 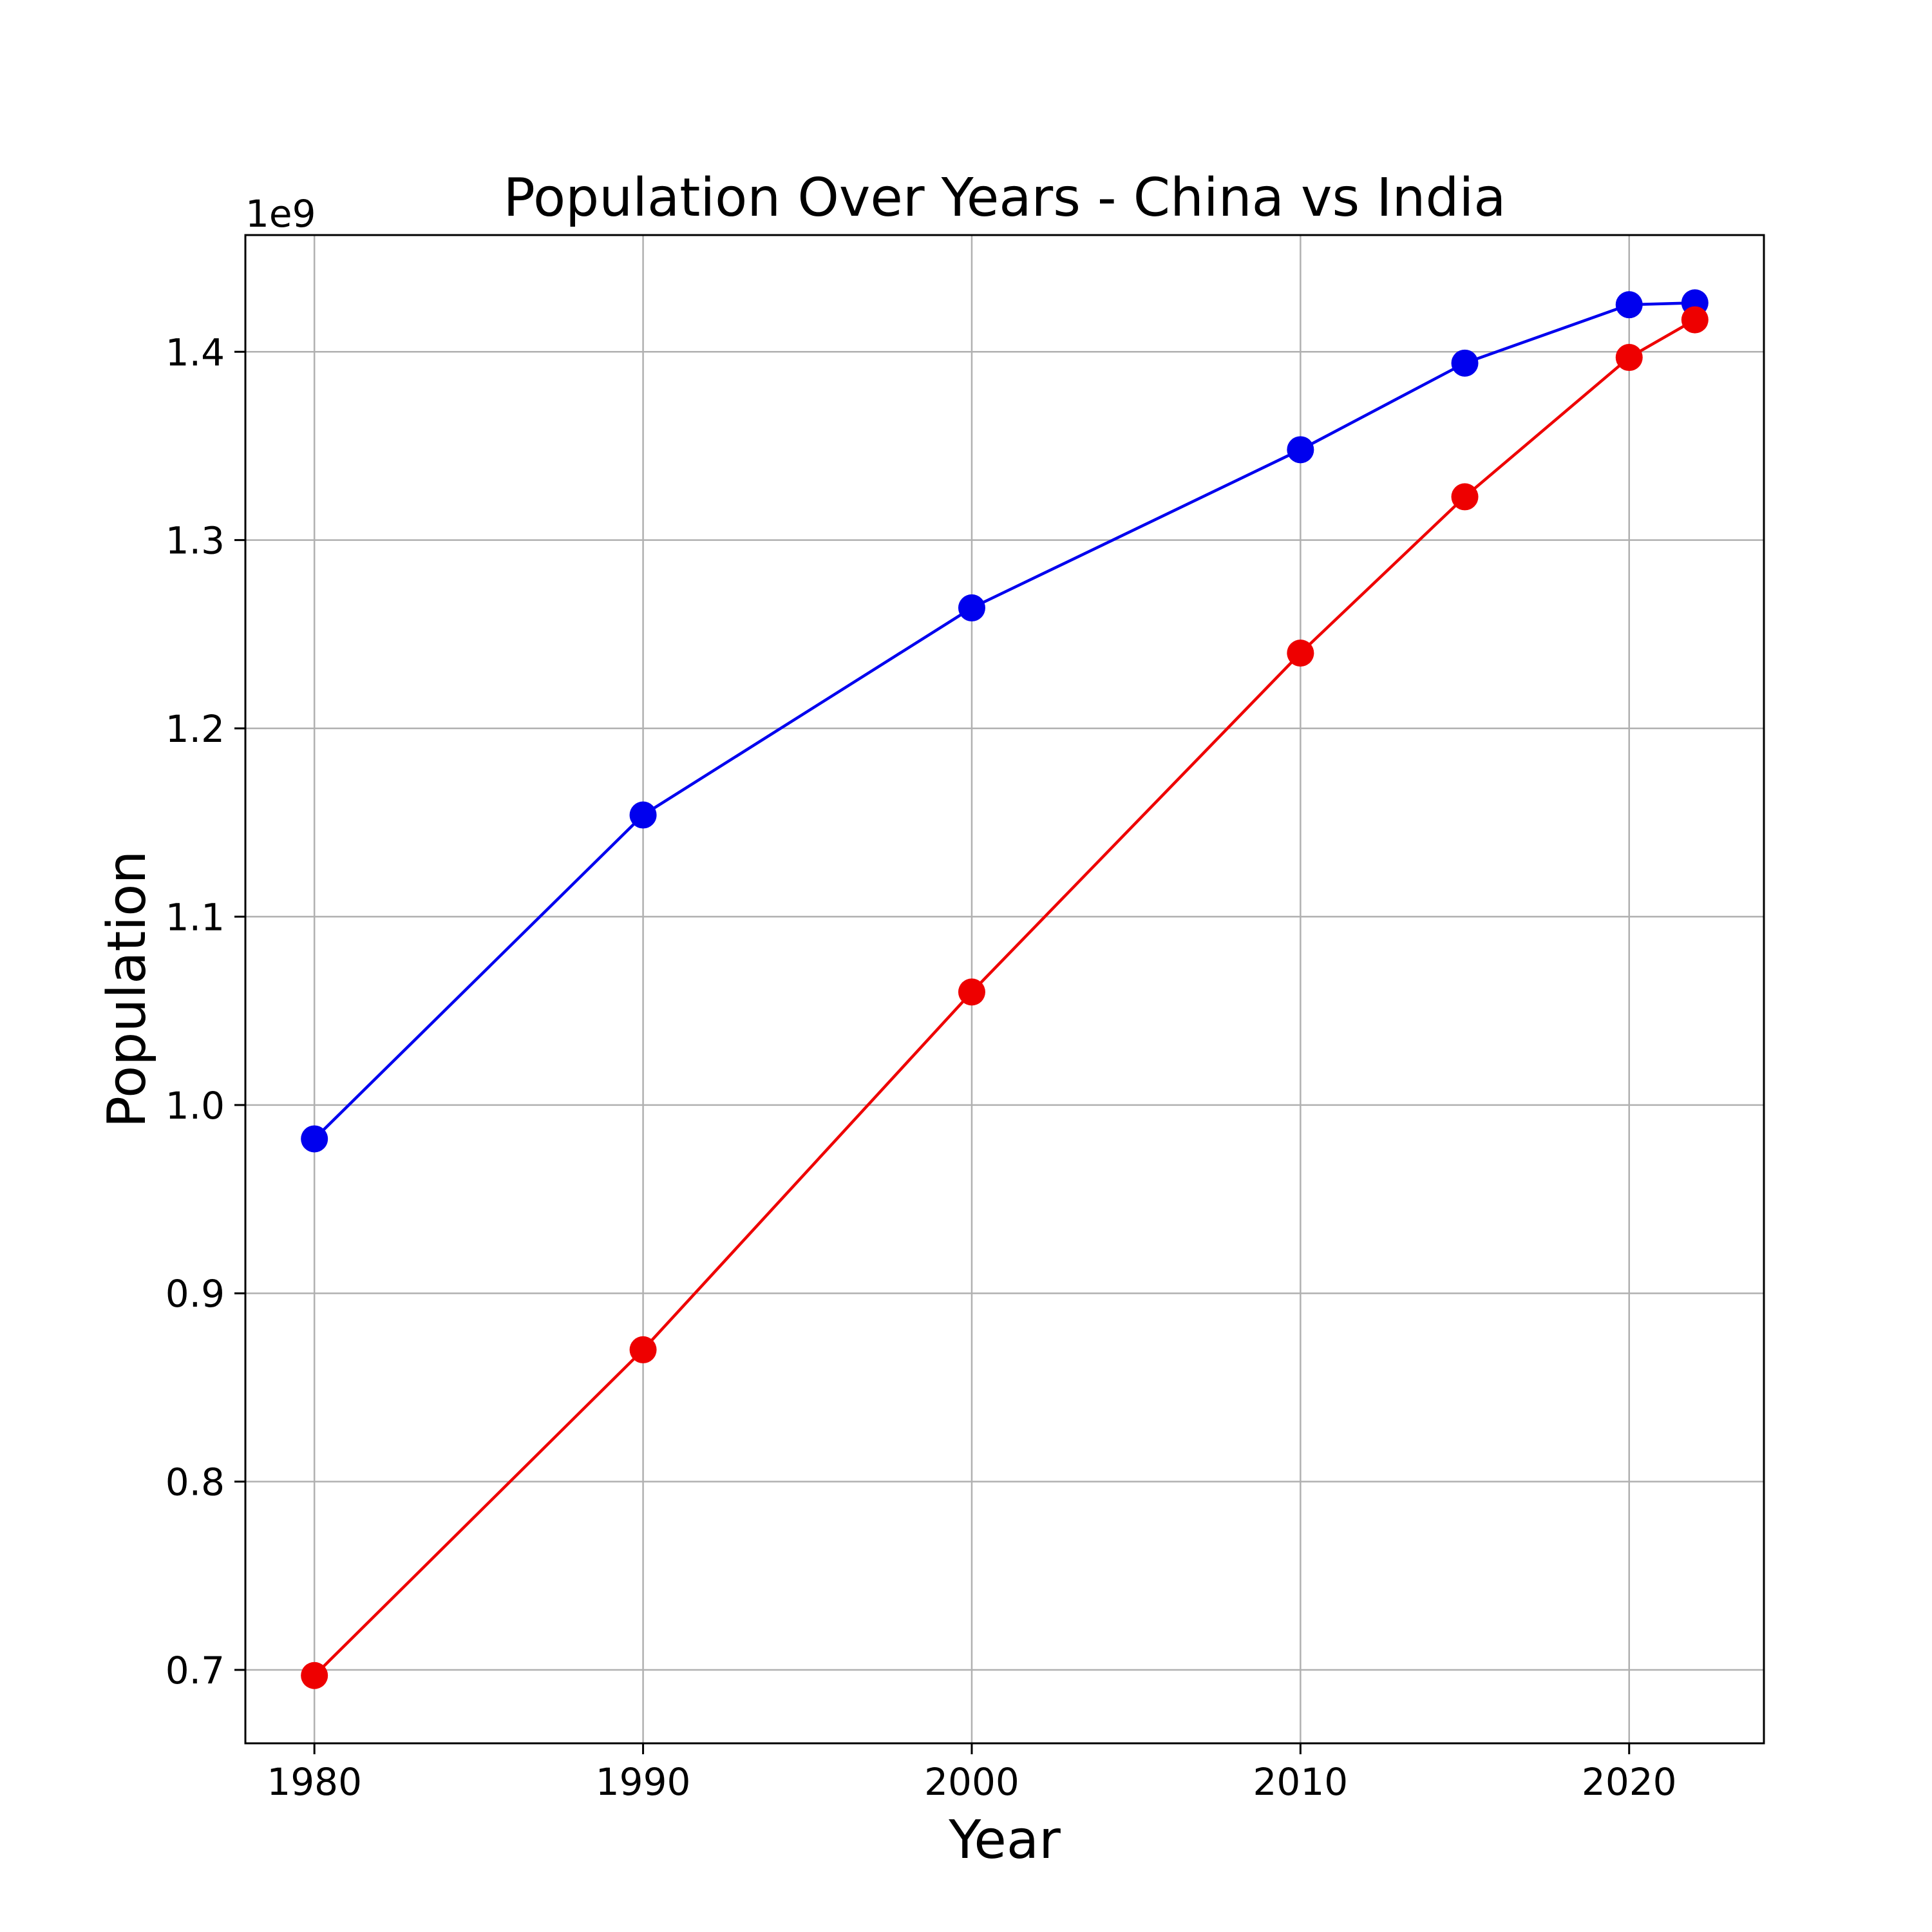 What do you see at coordinates (128, 989) in the screenshot?
I see `y-axis-title: Population` at bounding box center [128, 989].